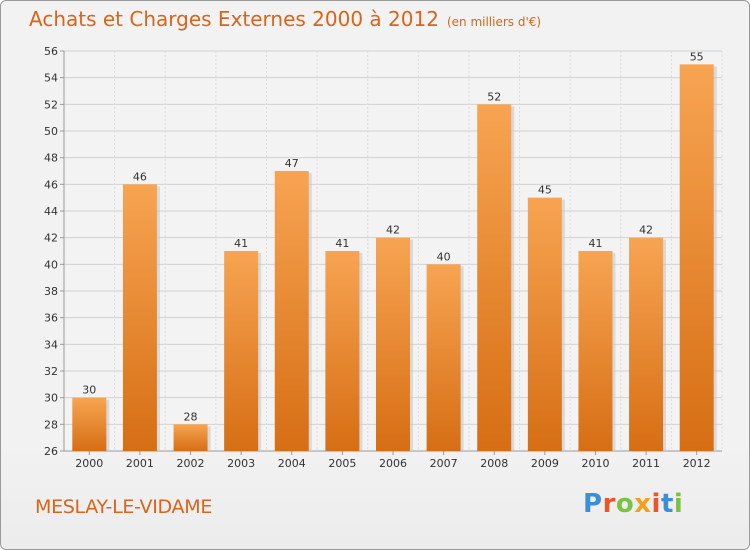  What do you see at coordinates (51, 184) in the screenshot?
I see `y-tick-label: 46` at bounding box center [51, 184].